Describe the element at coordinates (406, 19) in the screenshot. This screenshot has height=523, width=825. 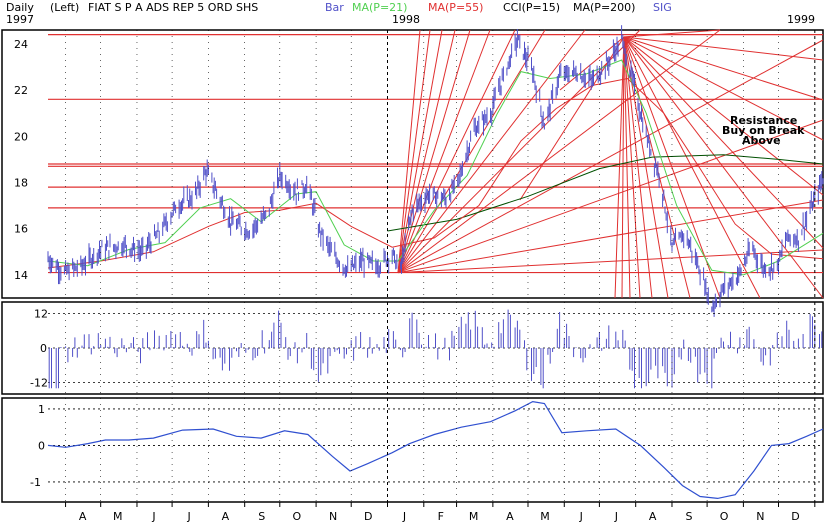
I see `year-label-mid: 1998` at that location.